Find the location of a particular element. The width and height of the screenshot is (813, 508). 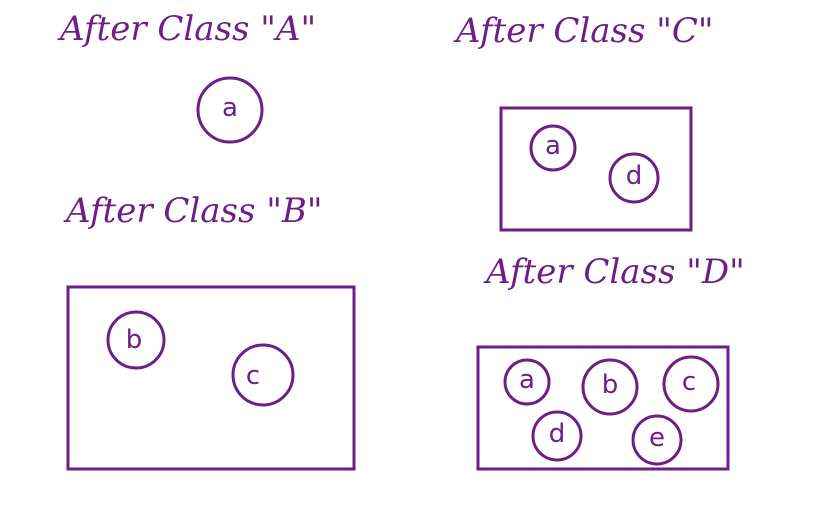

panel-b: b c is located at coordinates (211, 378).